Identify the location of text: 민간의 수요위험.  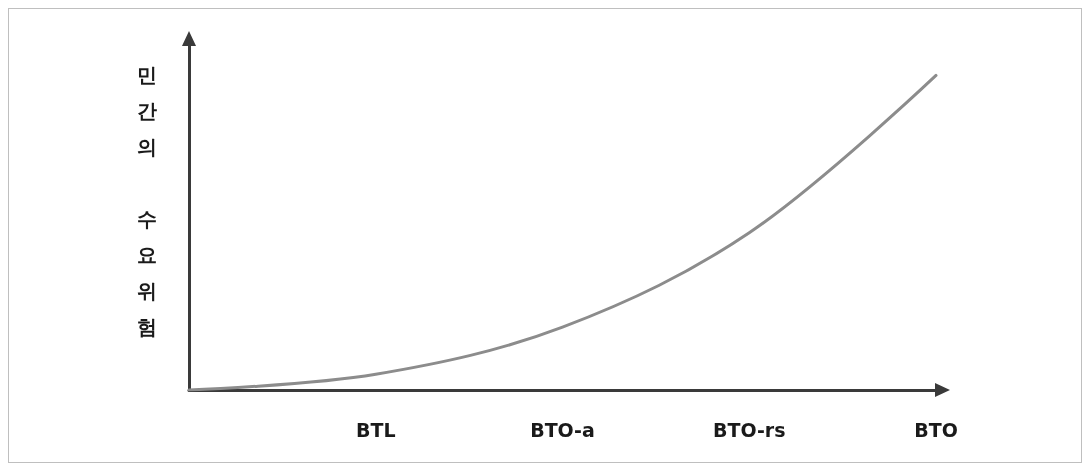
(147, 201).